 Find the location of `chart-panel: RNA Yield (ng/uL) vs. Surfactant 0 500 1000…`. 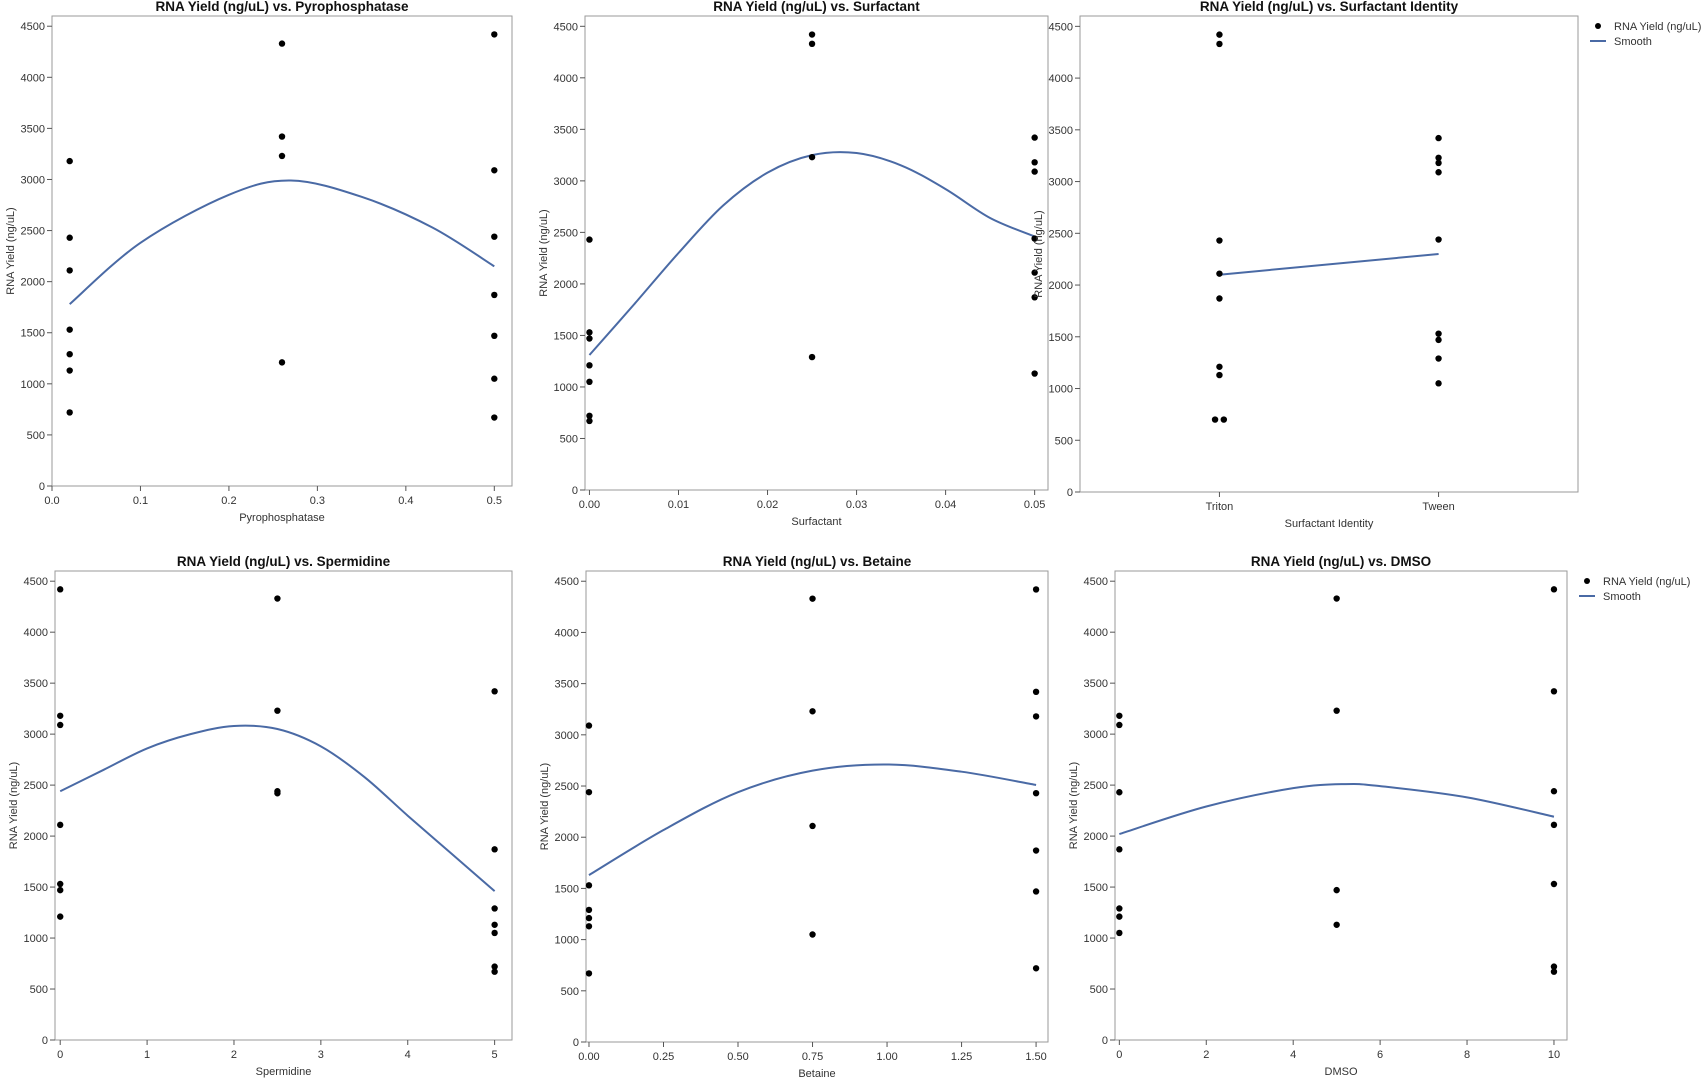

chart-panel: RNA Yield (ng/uL) vs. Surfactant 0 500 1000… is located at coordinates (793, 264).